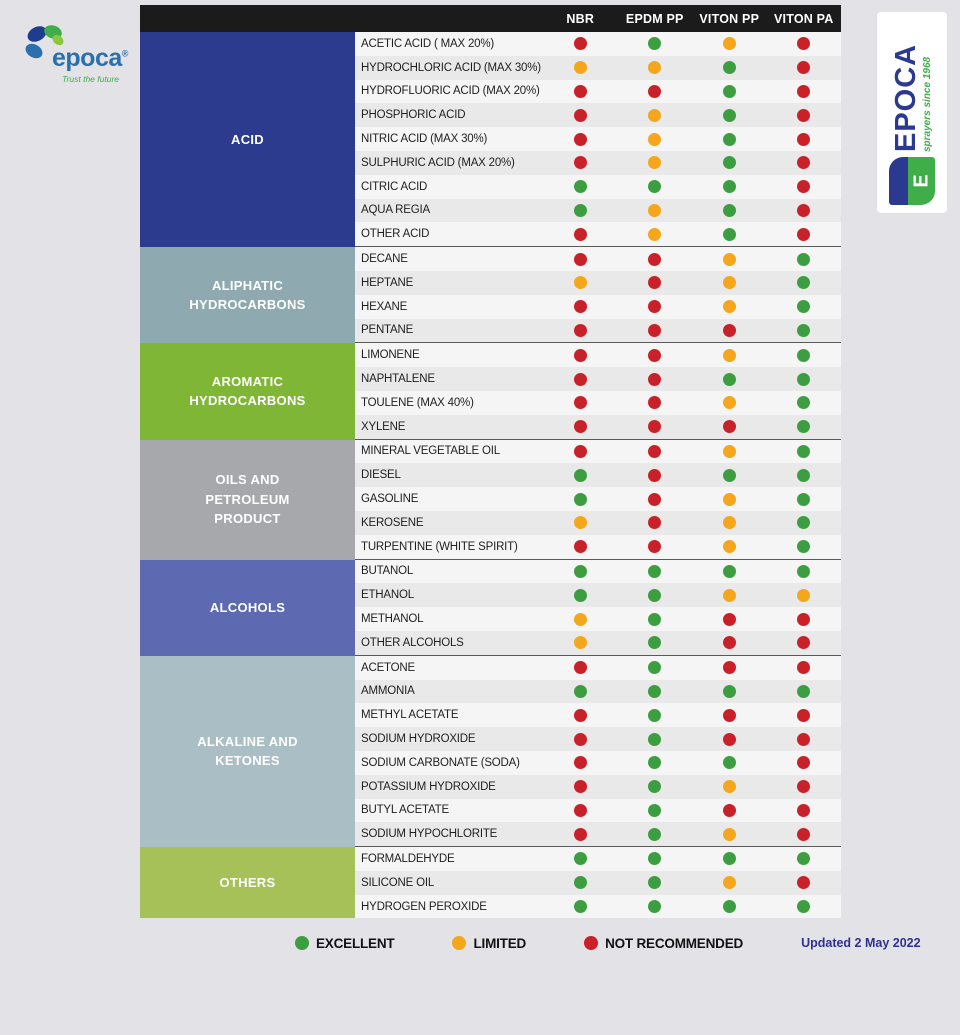 Image resolution: width=960 pixels, height=1035 pixels. Describe the element at coordinates (490, 18) in the screenshot. I see `table-header: NBR EPDM PP VITON PP VITON PA` at that location.